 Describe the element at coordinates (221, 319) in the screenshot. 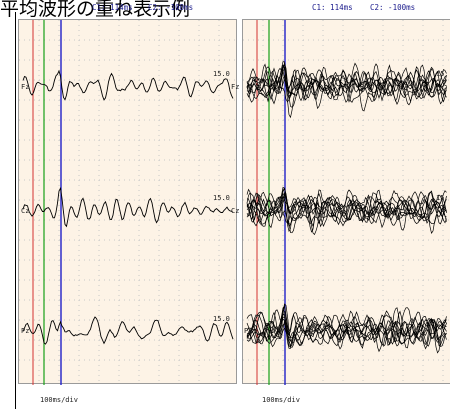

I see `scale-label-pz-left: 15.0` at that location.